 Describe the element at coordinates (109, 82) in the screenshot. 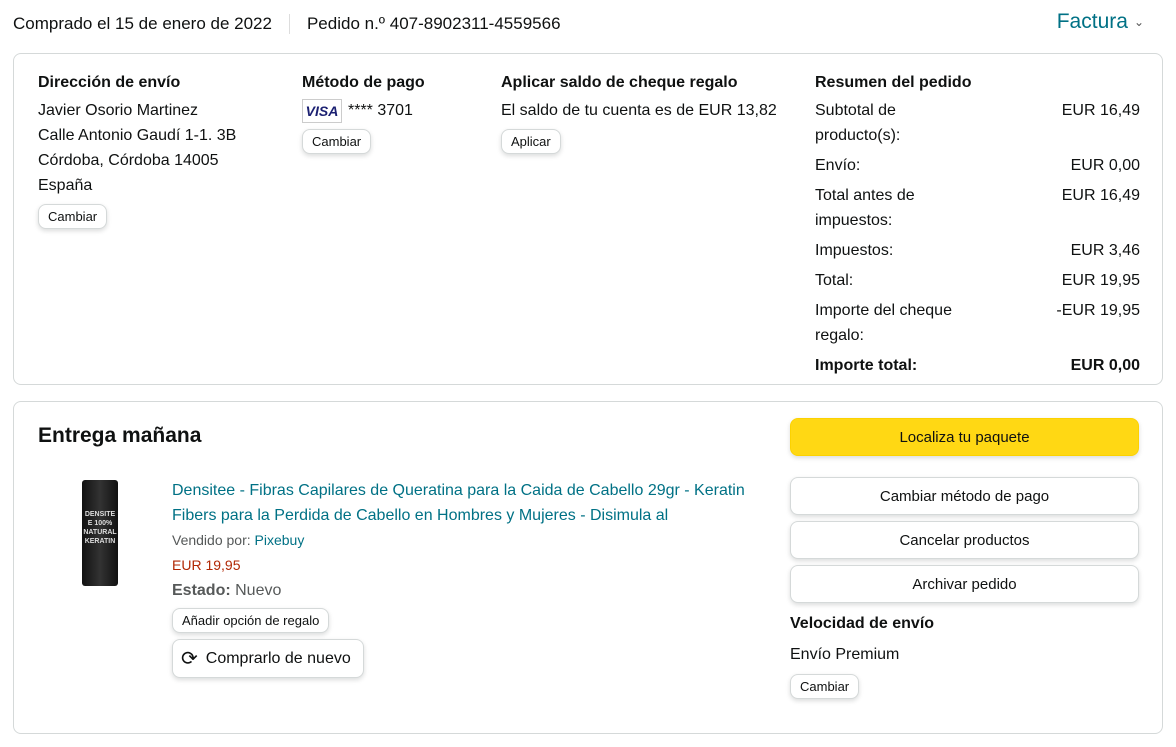

I see `shipping-title: Dirección de envío` at that location.